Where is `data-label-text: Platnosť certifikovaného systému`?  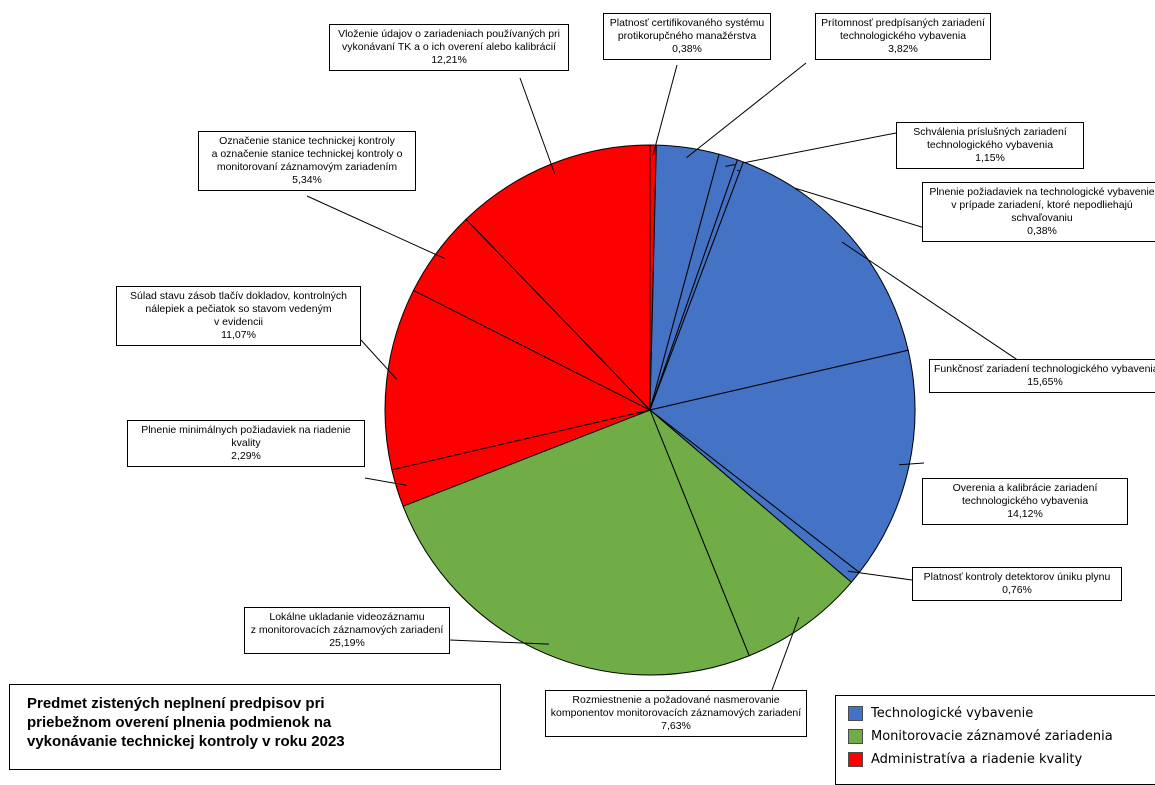
data-label-text: Platnosť certifikovaného systému is located at coordinates (687, 23).